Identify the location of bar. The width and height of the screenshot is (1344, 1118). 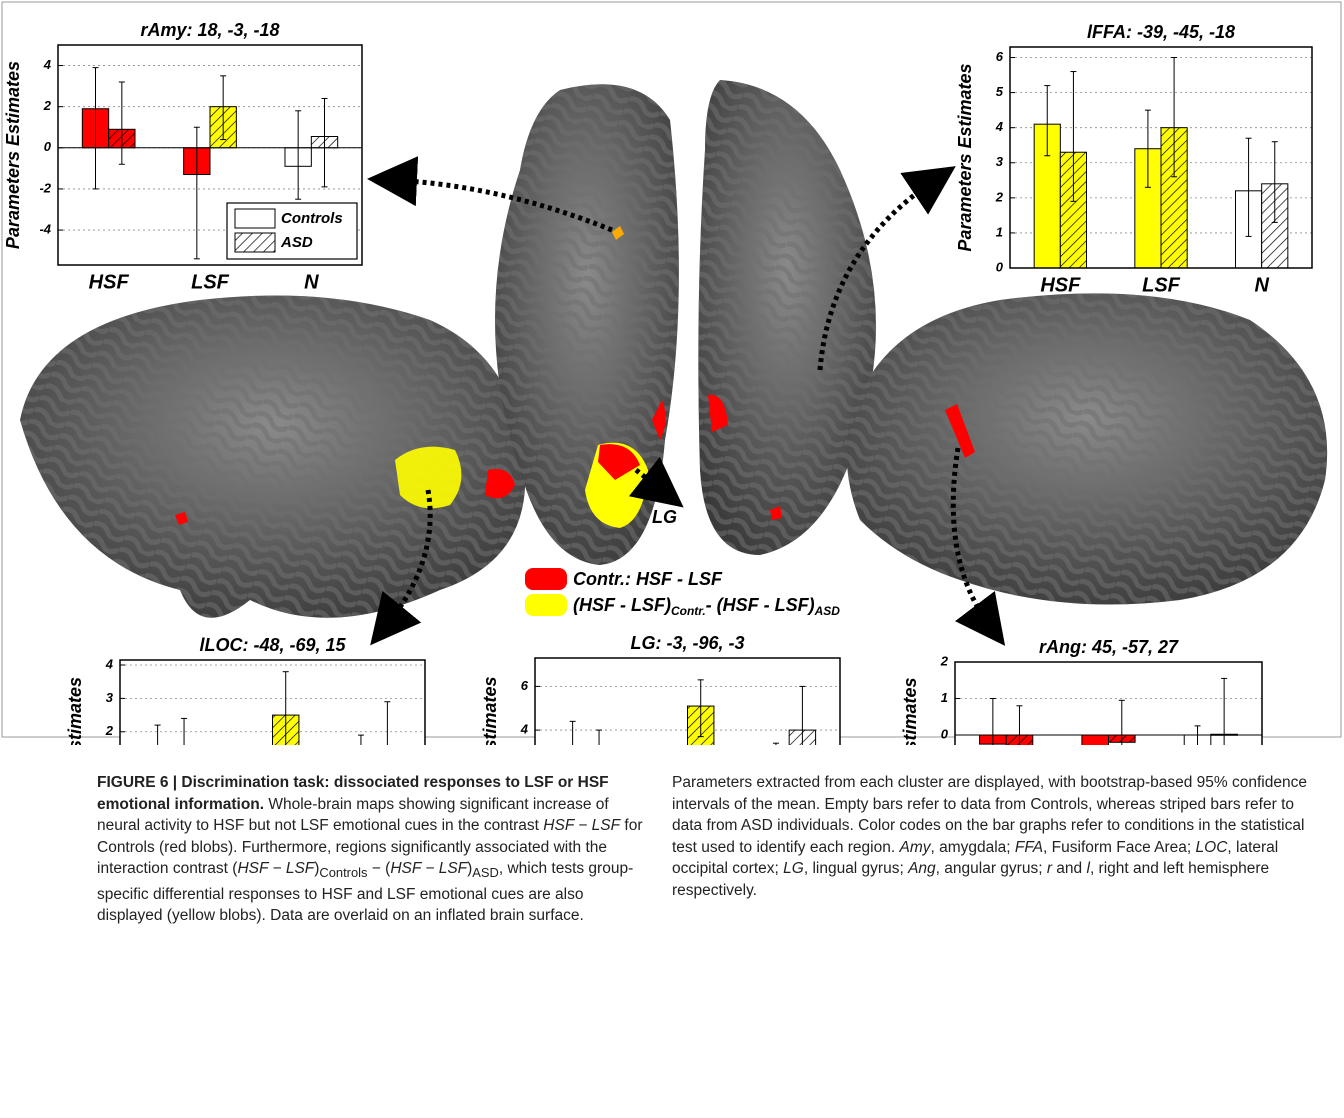
(1095, 739).